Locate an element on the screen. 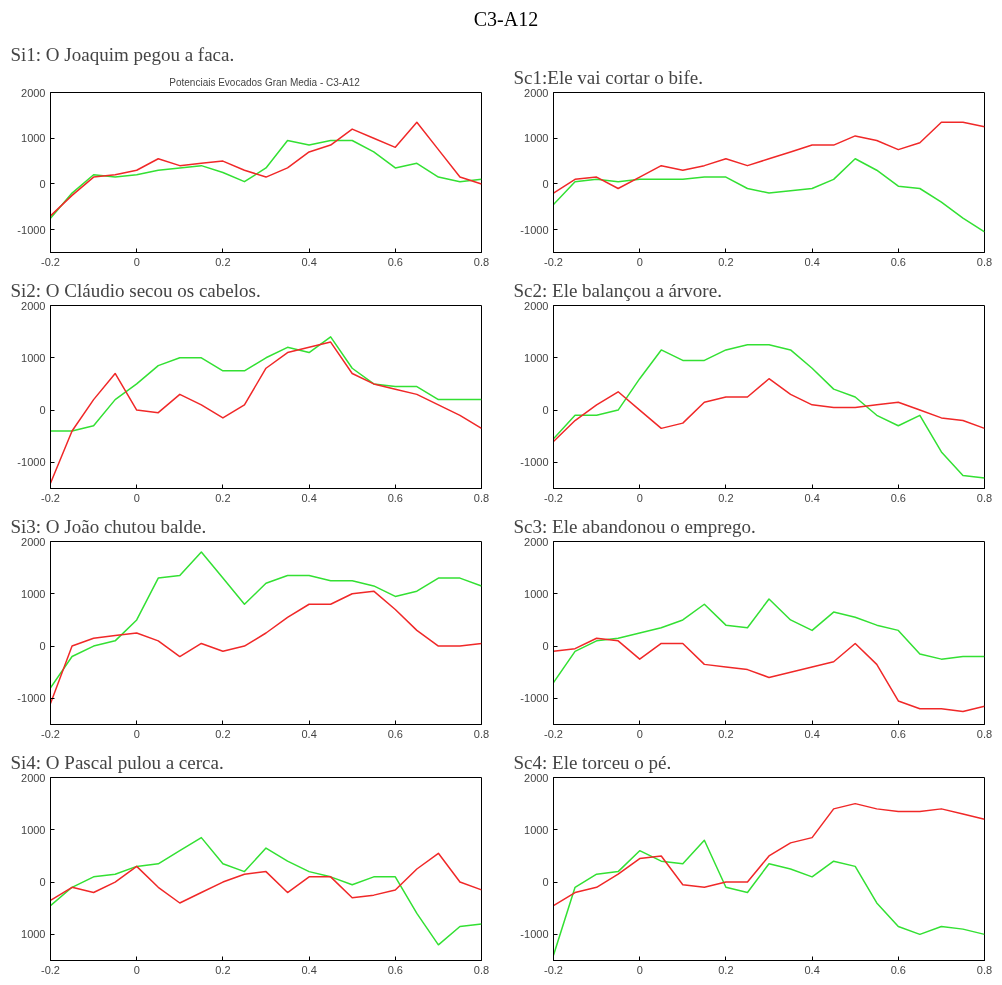 The image size is (1002, 985). chart-title: Si1: O Joaquim pegou a faca. is located at coordinates (122, 54).